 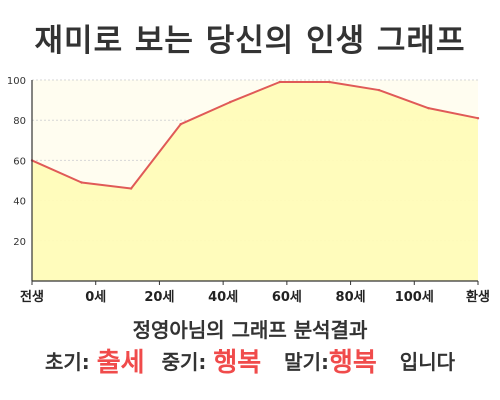 I want to click on x-tick-label-4: 60세, so click(x=287, y=297).